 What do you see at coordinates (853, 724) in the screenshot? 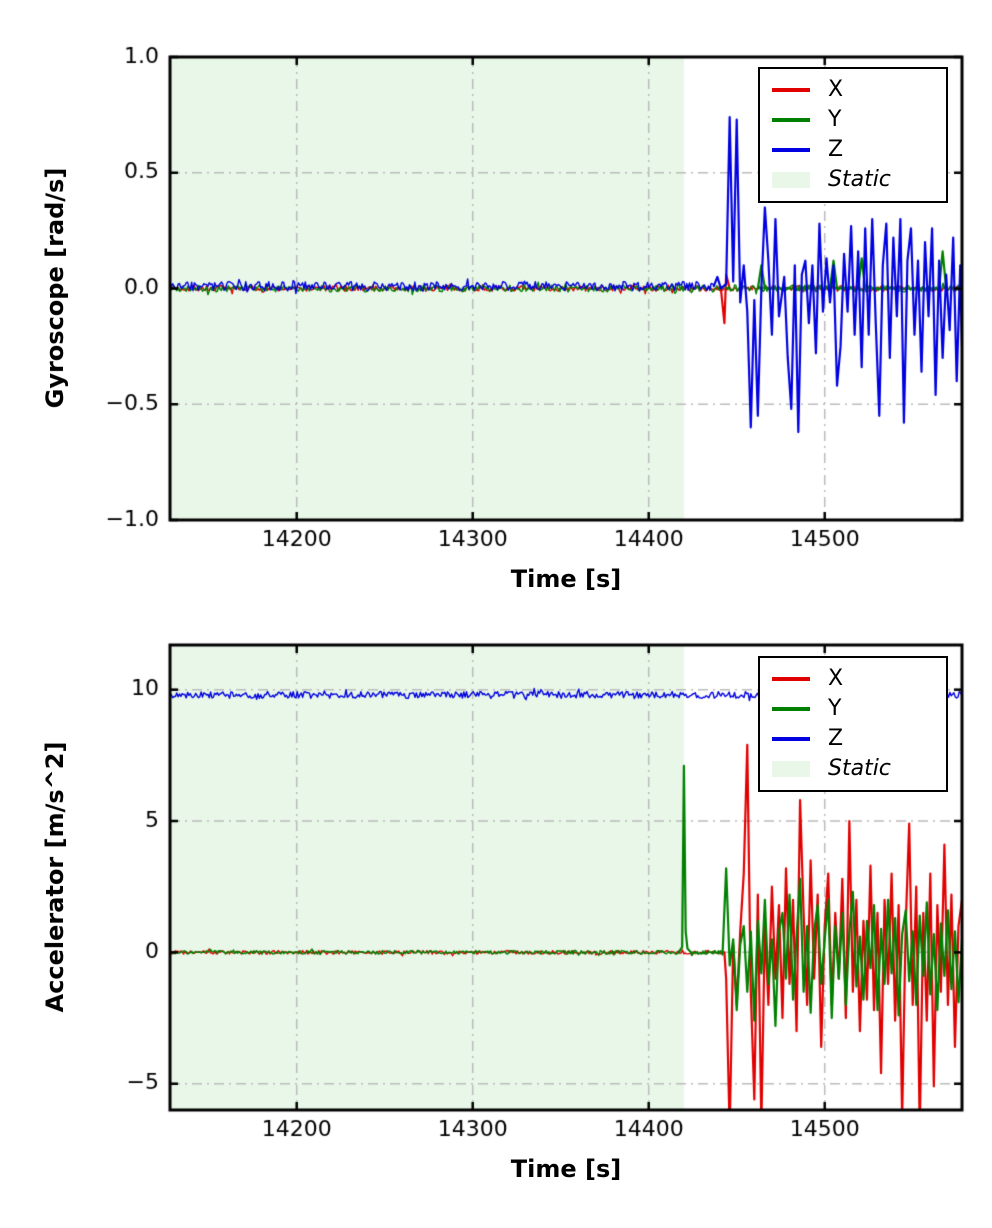
I see `accelerator-legend: X Y Z Static` at bounding box center [853, 724].